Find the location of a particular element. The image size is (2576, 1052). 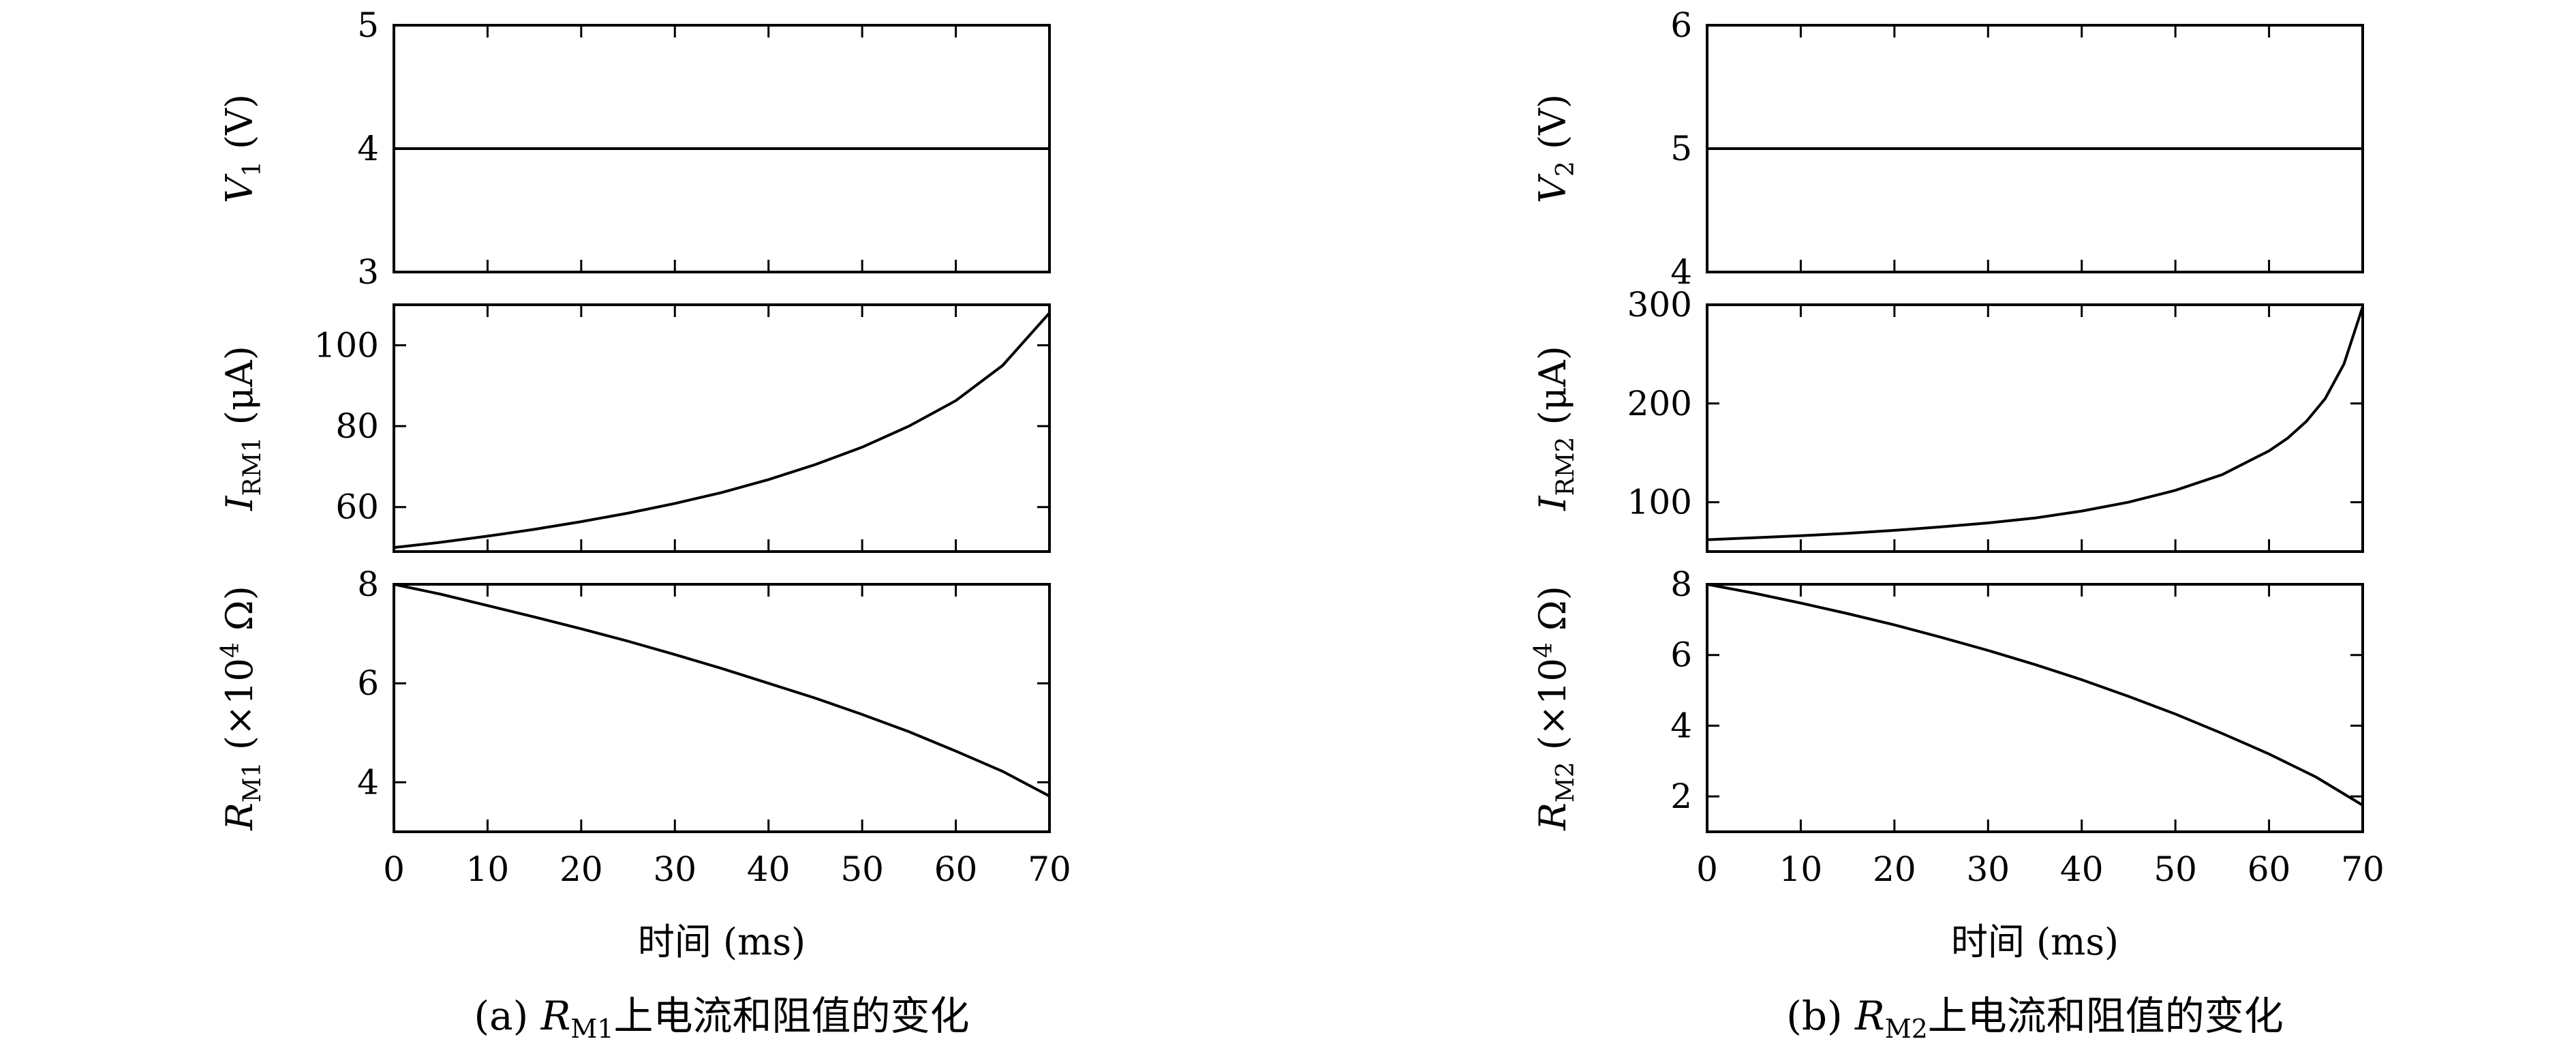

caption-a: (a) RM1上电流和阻值的变化 is located at coordinates (721, 1018).